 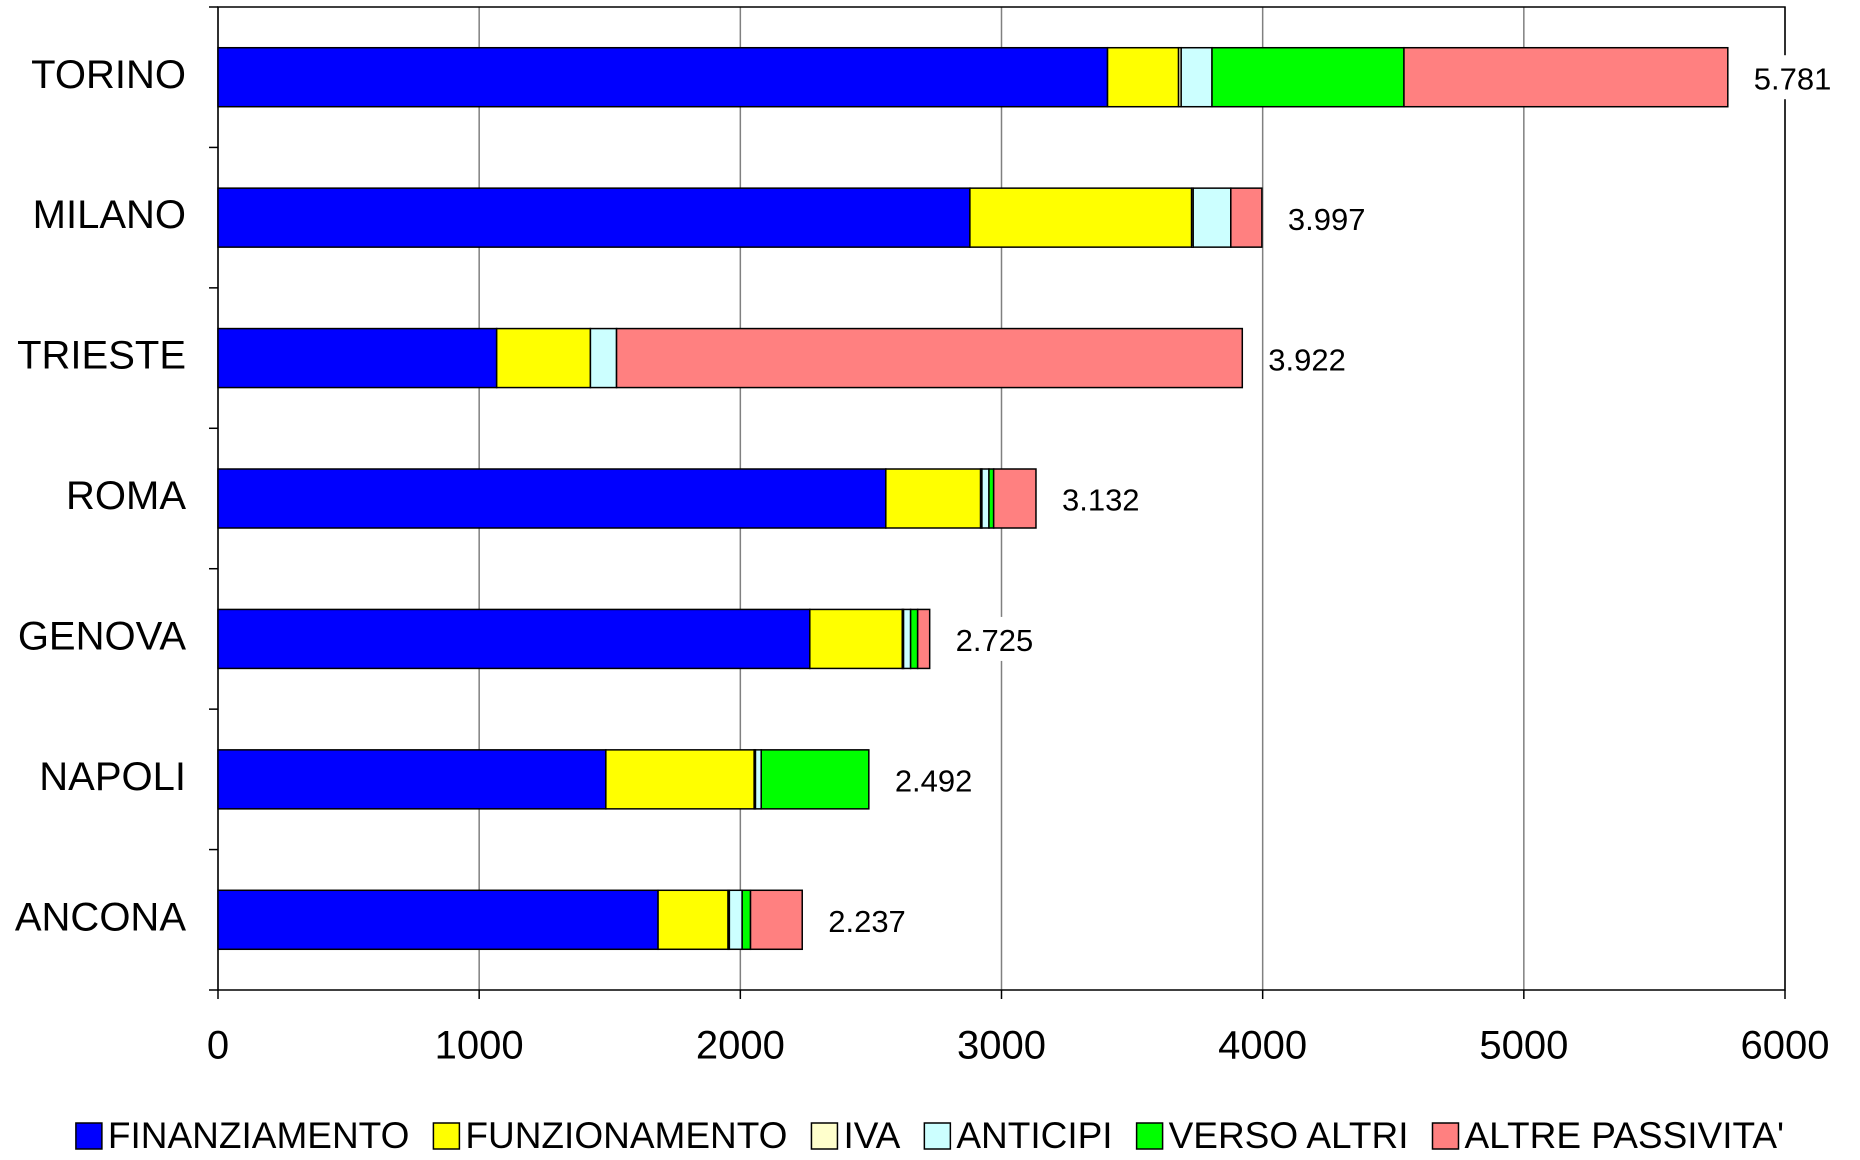 I want to click on legend-label: ALTRE PASSIVITA', so click(x=1624, y=1135).